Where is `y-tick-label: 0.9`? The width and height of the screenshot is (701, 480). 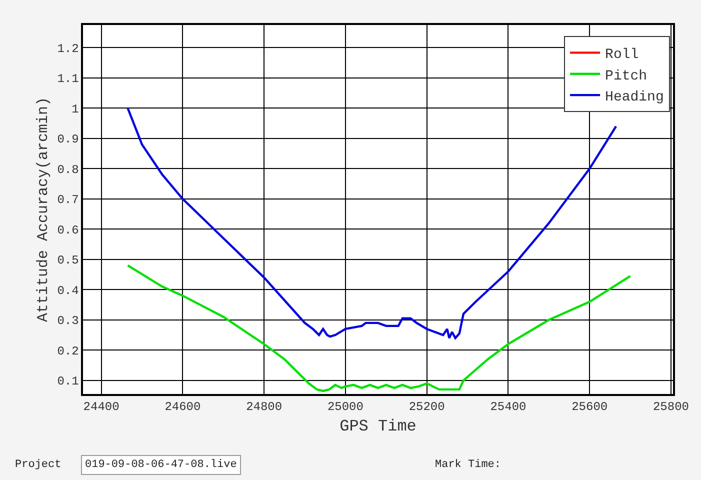 y-tick-label: 0.9 is located at coordinates (68, 139).